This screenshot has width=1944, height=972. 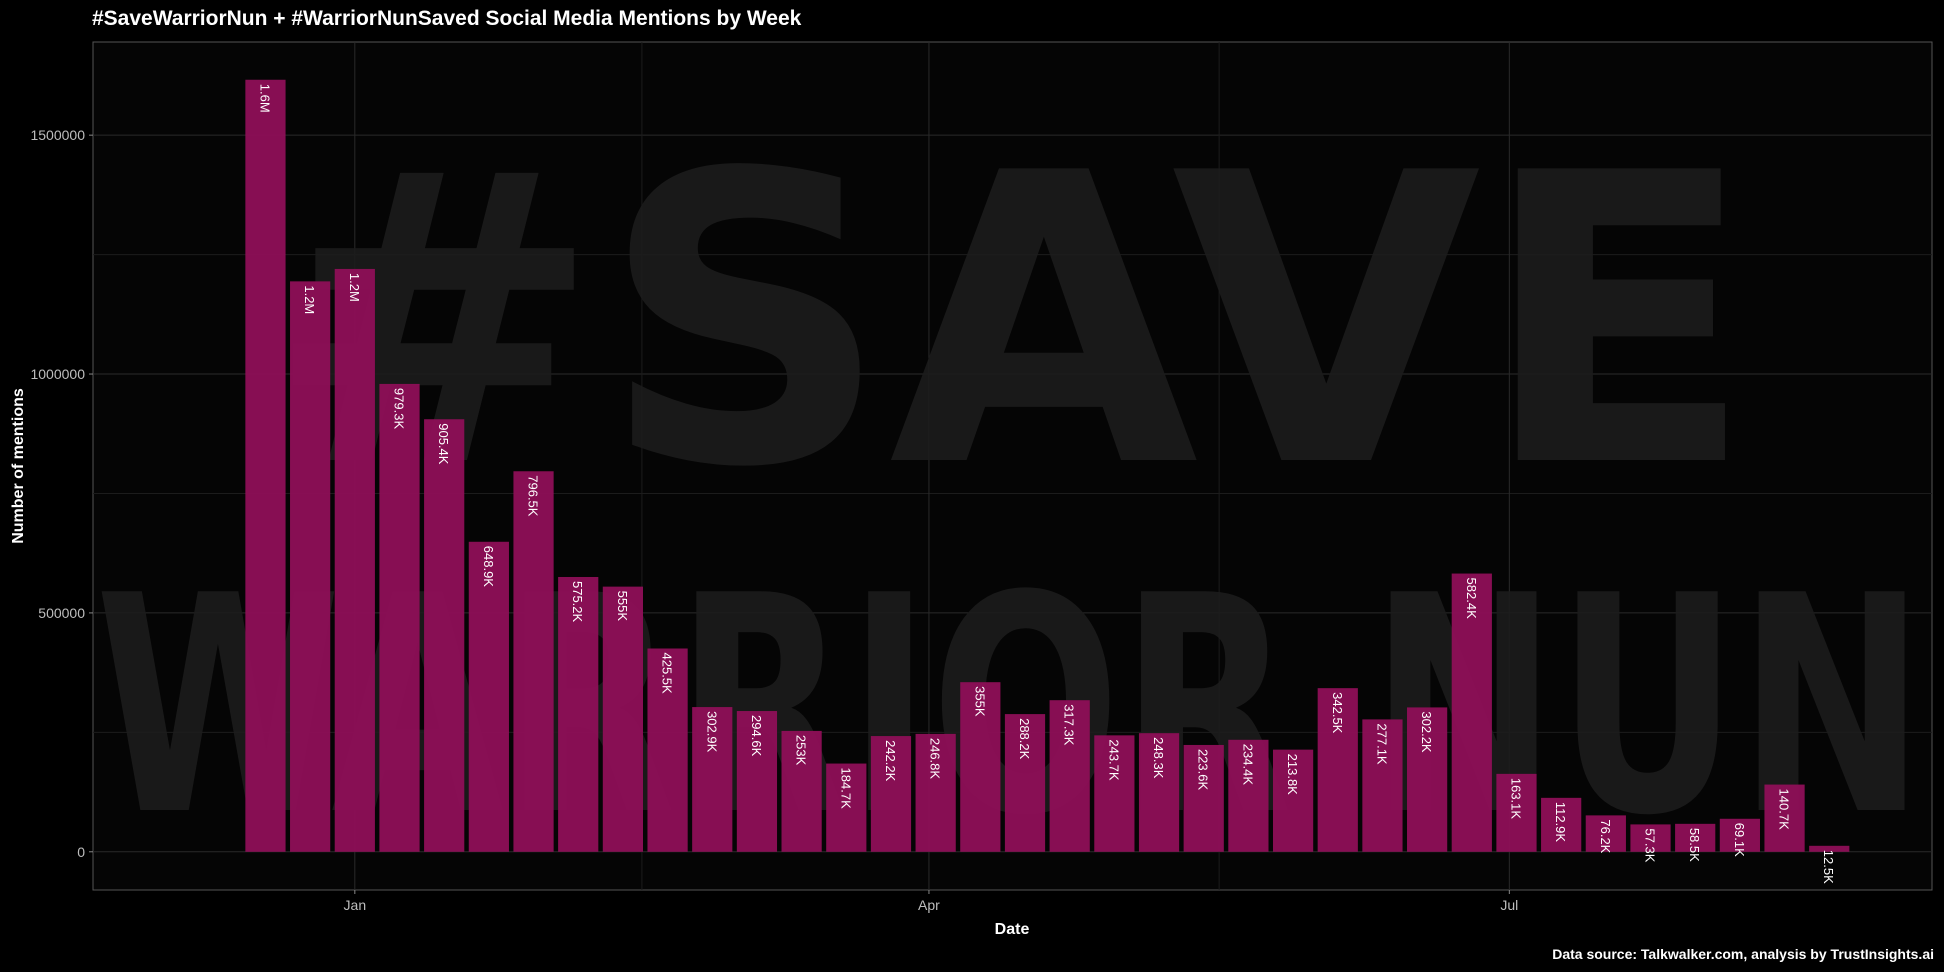 I want to click on value-label: 342.5K, so click(x=1337, y=713).